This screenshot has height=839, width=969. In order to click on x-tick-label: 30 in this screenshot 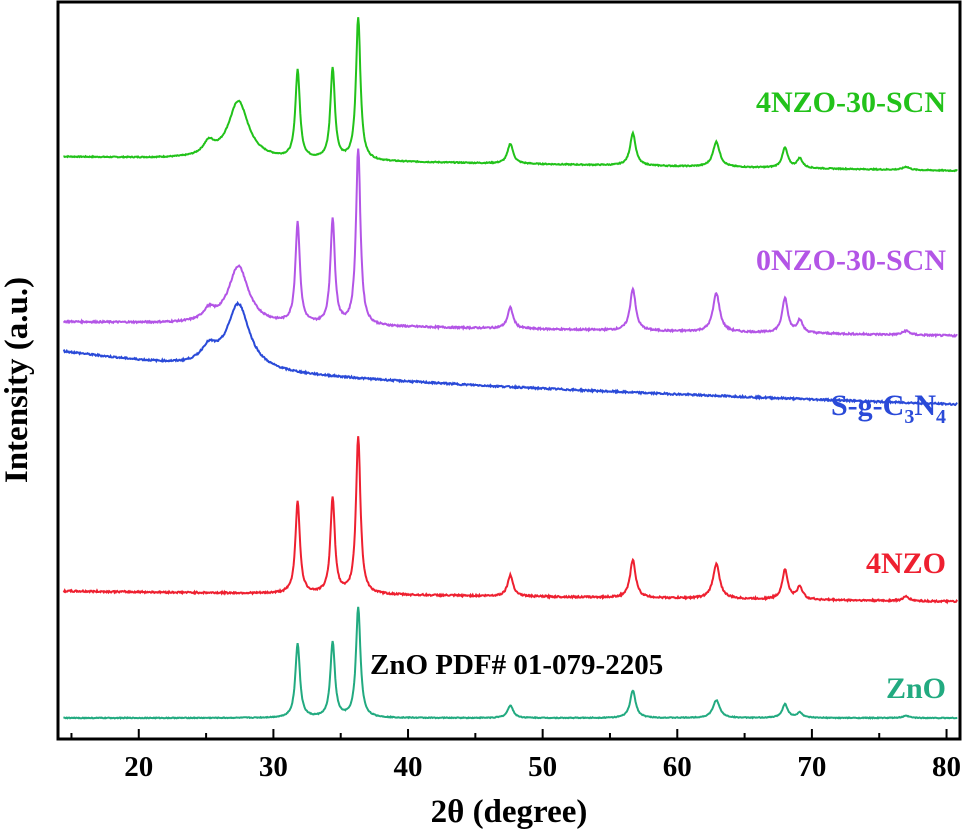, I will do `click(273, 767)`.